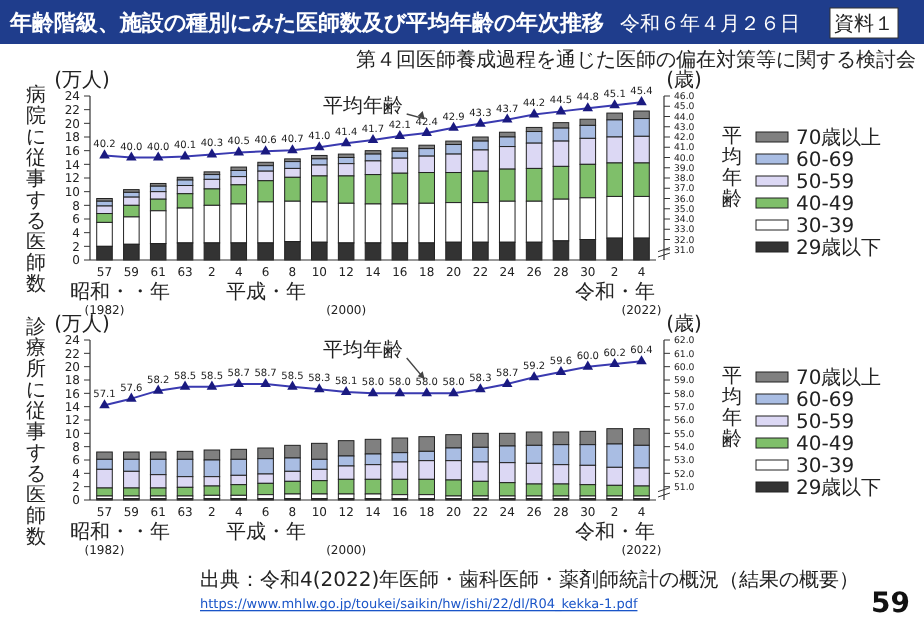  What do you see at coordinates (36, 190) in the screenshot?
I see `text: 病院に従事する医師数` at bounding box center [36, 190].